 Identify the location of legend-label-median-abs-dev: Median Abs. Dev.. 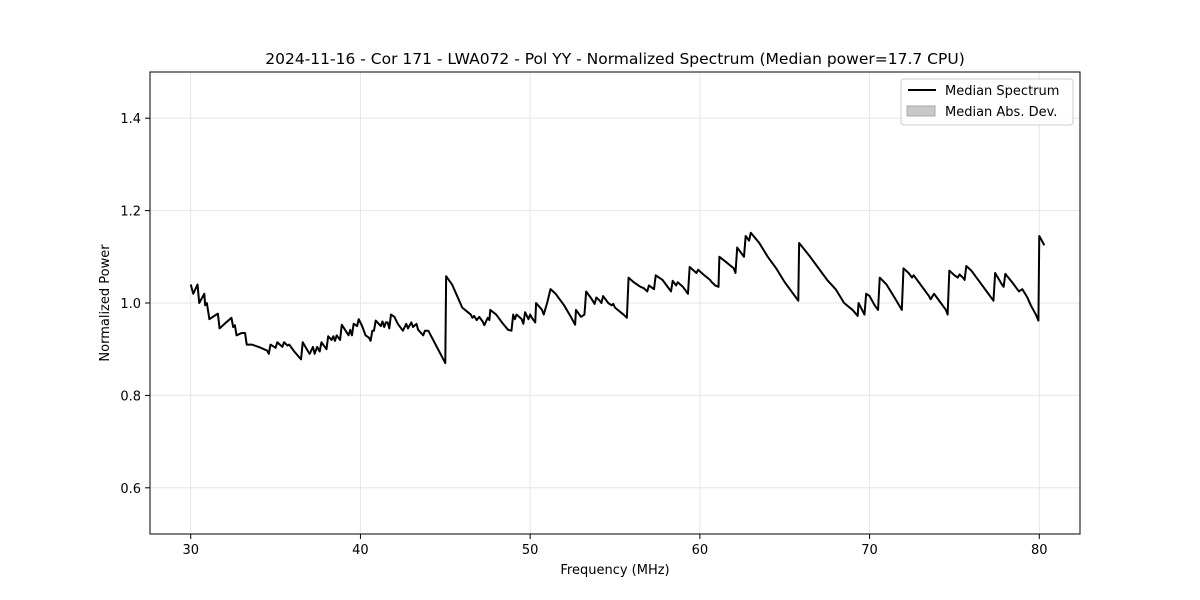
(1001, 112).